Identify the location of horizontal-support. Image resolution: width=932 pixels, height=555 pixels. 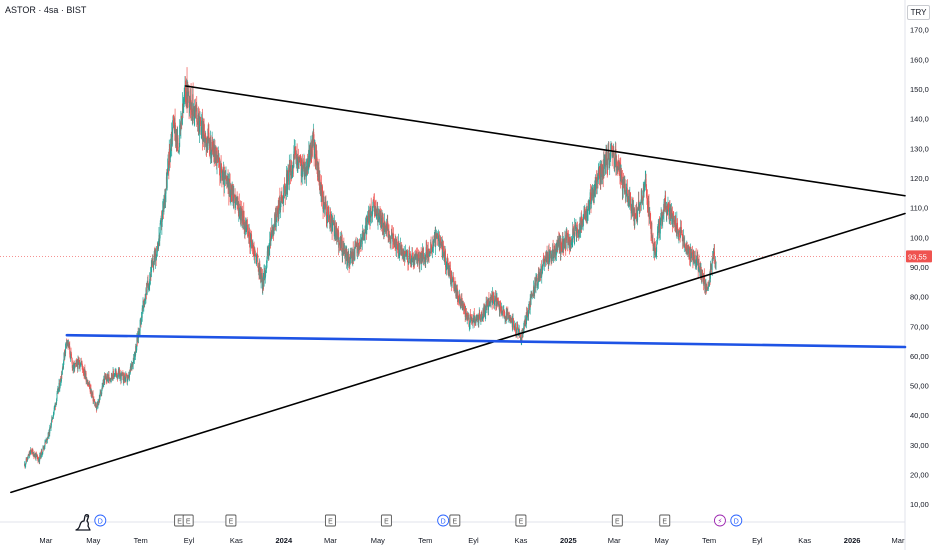
(486, 341).